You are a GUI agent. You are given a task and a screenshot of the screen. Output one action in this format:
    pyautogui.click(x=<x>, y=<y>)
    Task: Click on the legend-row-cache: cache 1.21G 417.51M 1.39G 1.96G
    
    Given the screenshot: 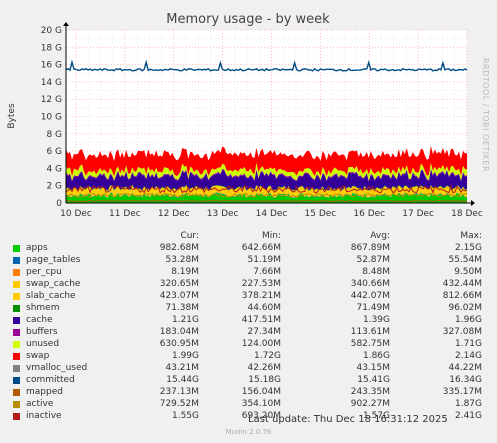 What is the action you would take?
    pyautogui.click(x=248, y=320)
    